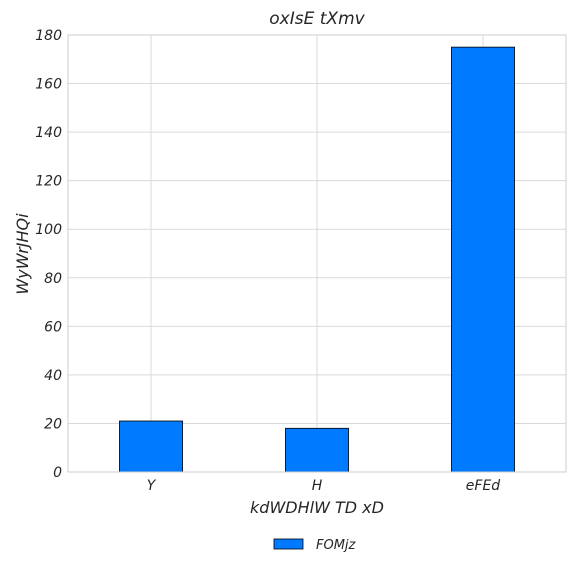 This screenshot has width=576, height=580. I want to click on legend: FOMjz, so click(315, 545).